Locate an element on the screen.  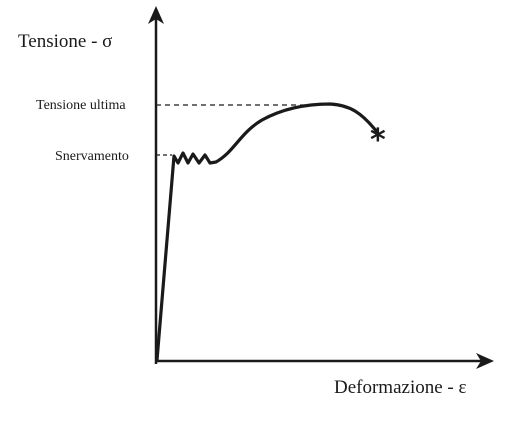
y-axis-label: Tensione - σ is located at coordinates (65, 41).